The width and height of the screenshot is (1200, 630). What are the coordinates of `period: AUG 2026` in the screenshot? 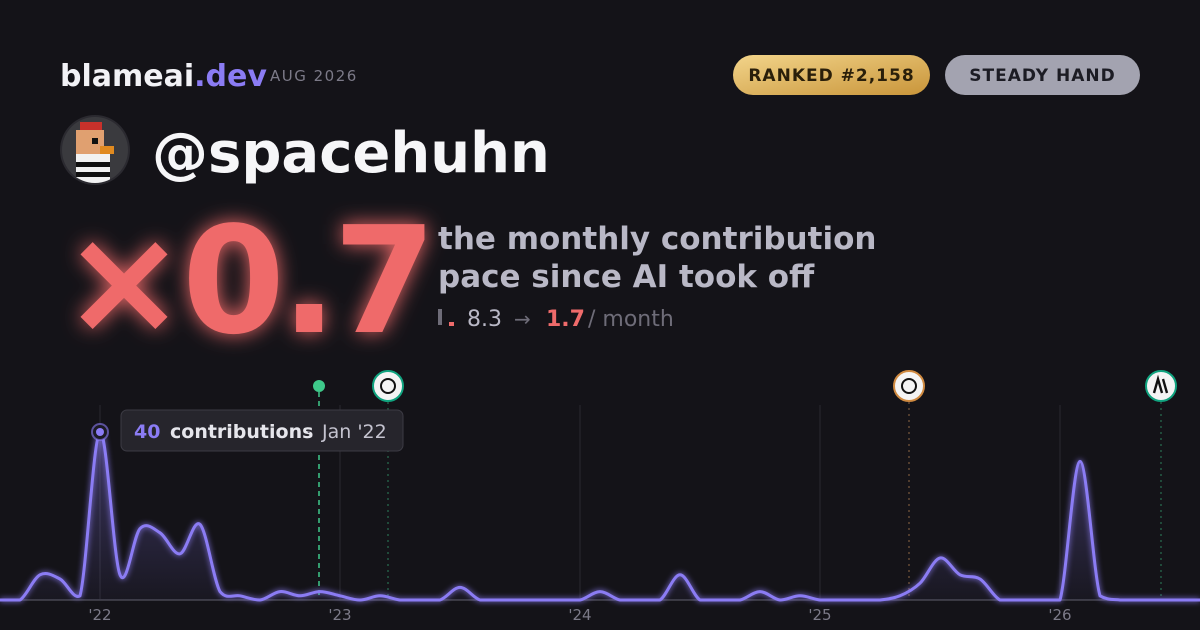 It's located at (314, 76).